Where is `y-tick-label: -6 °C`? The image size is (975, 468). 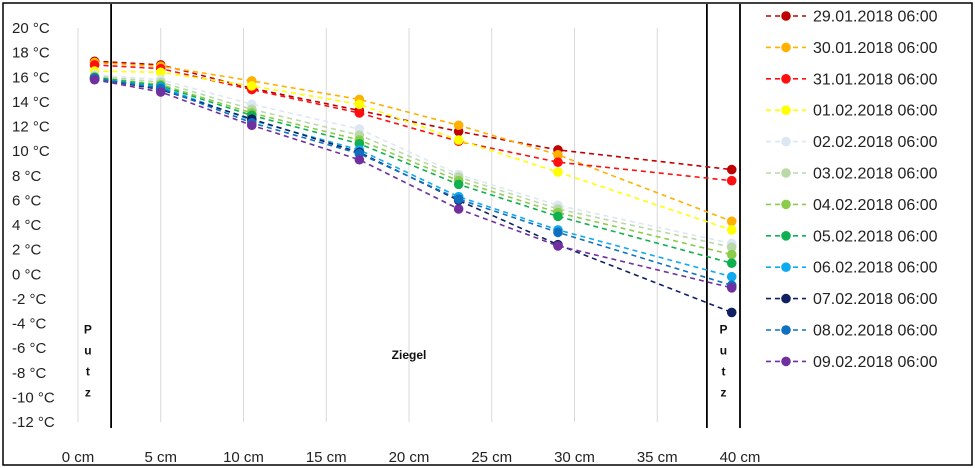 y-tick-label: -6 °C is located at coordinates (29, 348).